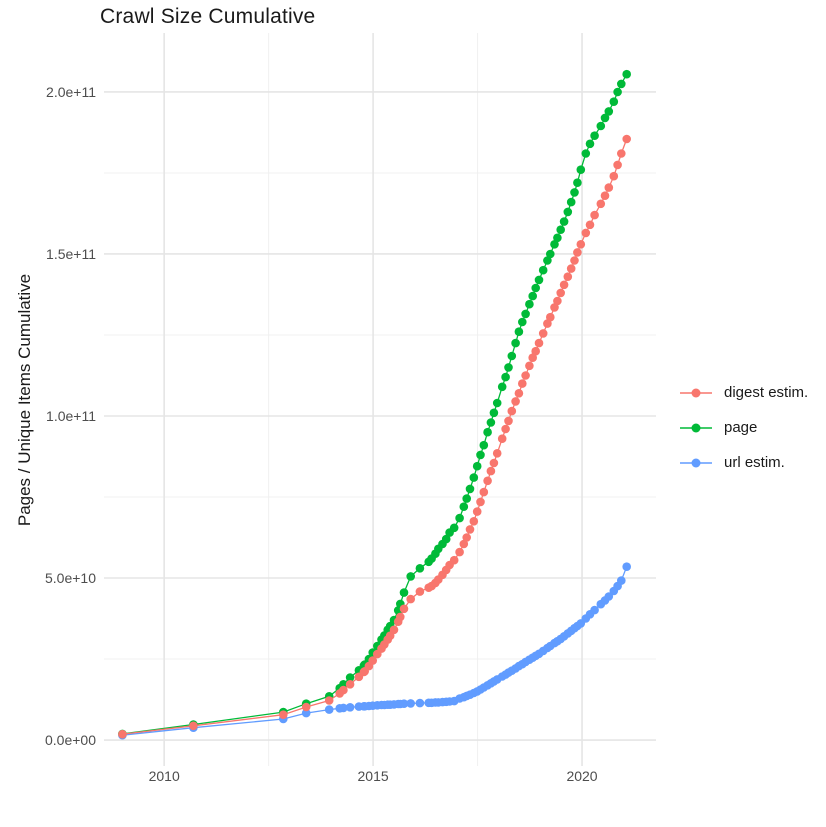  What do you see at coordinates (71, 253) in the screenshot?
I see `y-tick-label: 1.5e+11` at bounding box center [71, 253].